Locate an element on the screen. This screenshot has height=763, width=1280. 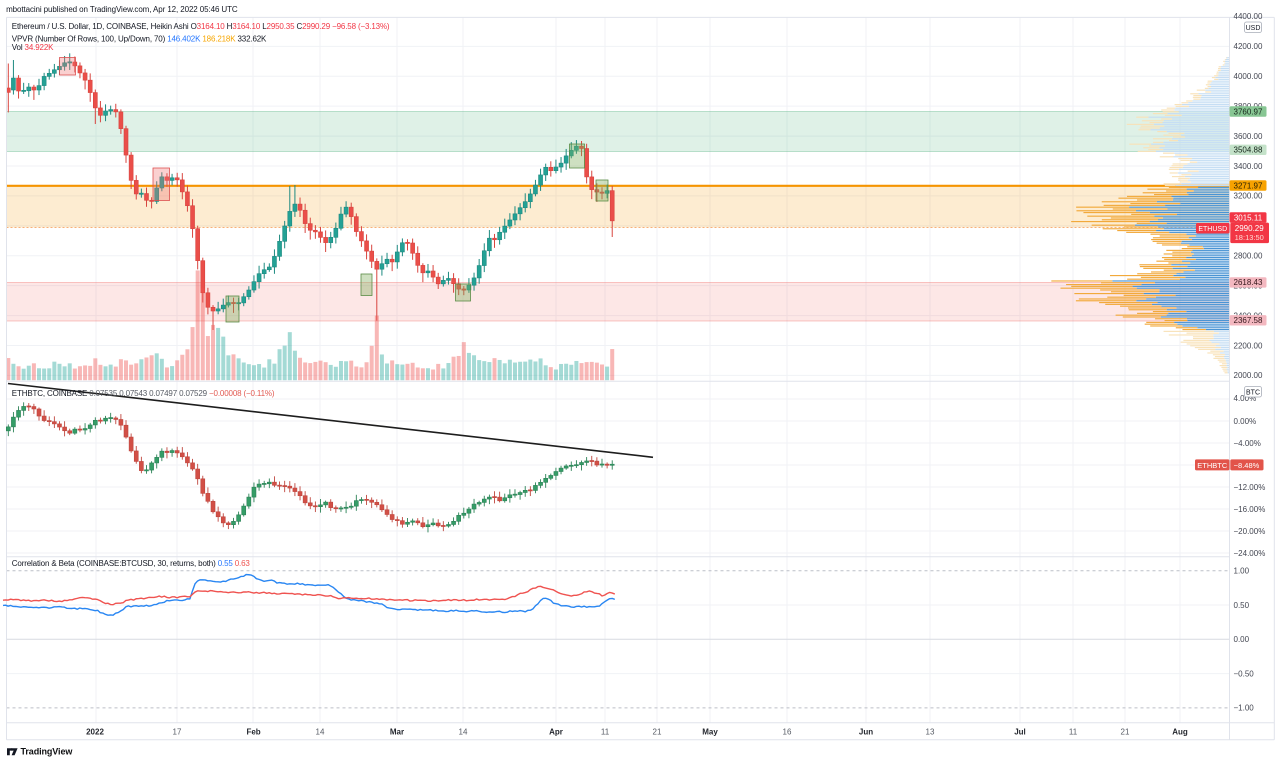
svg-text: Feb is located at coordinates (253, 731).